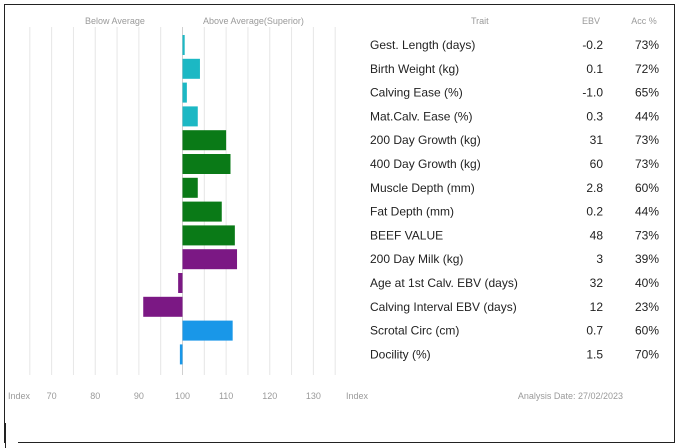 This screenshot has width=679, height=448. Describe the element at coordinates (421, 116) in the screenshot. I see `trait-label: Mat.Calv. Ease (%)` at that location.